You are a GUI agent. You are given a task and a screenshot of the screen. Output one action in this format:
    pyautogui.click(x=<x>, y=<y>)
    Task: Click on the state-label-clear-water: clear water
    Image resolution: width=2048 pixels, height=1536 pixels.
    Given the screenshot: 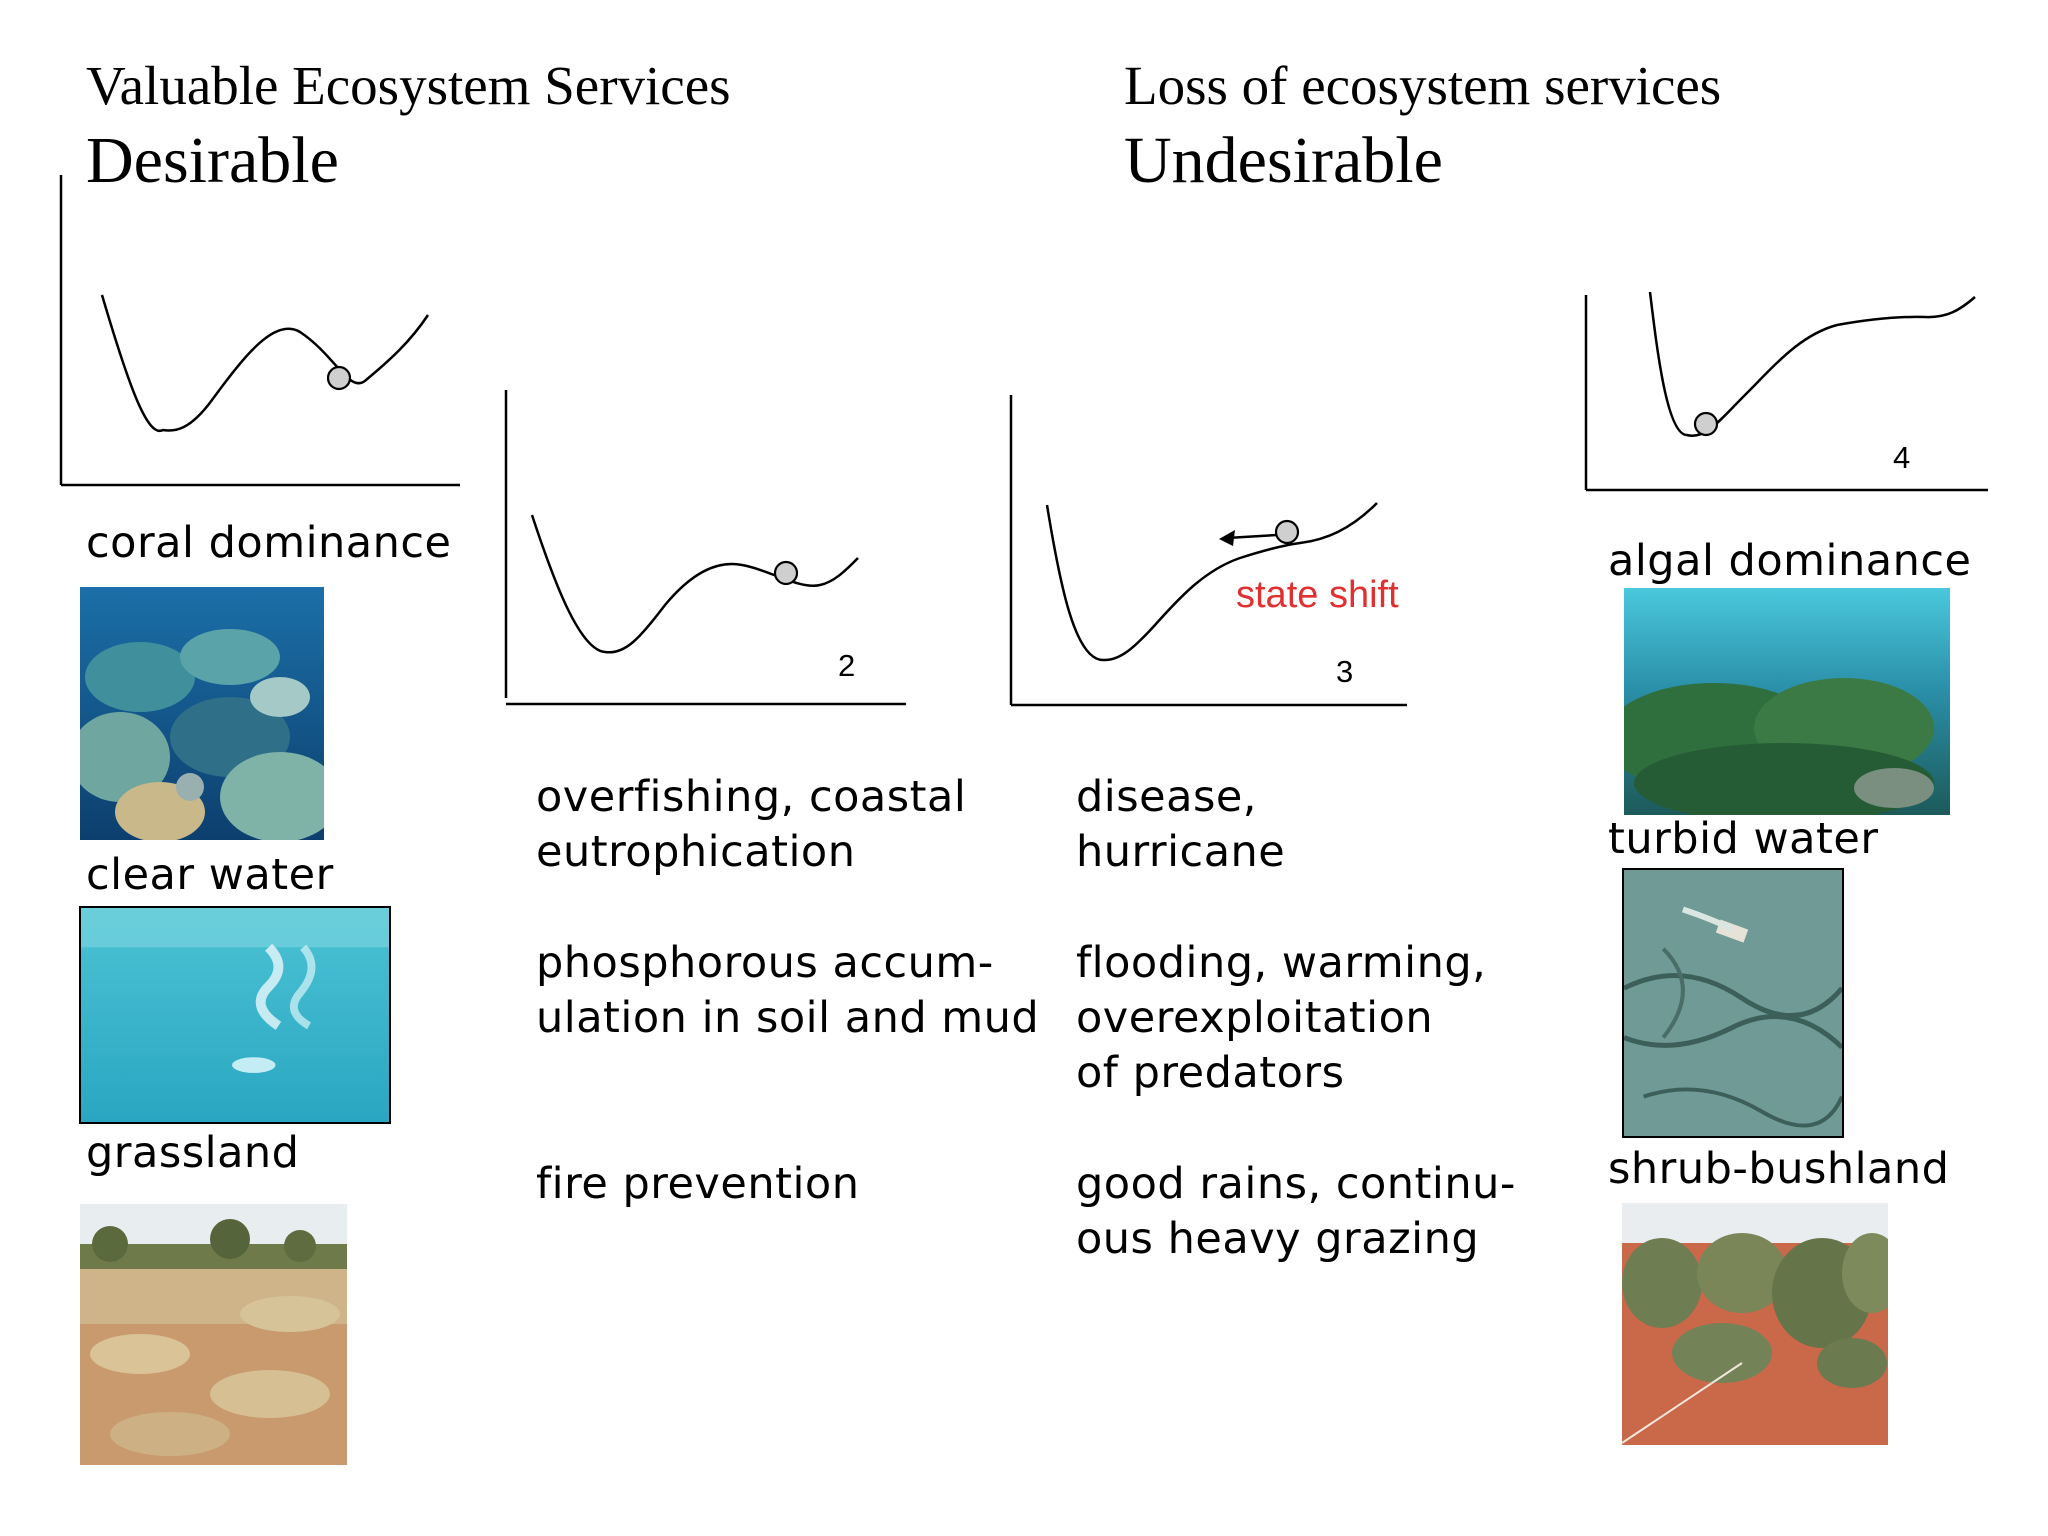 What is the action you would take?
    pyautogui.click(x=210, y=875)
    